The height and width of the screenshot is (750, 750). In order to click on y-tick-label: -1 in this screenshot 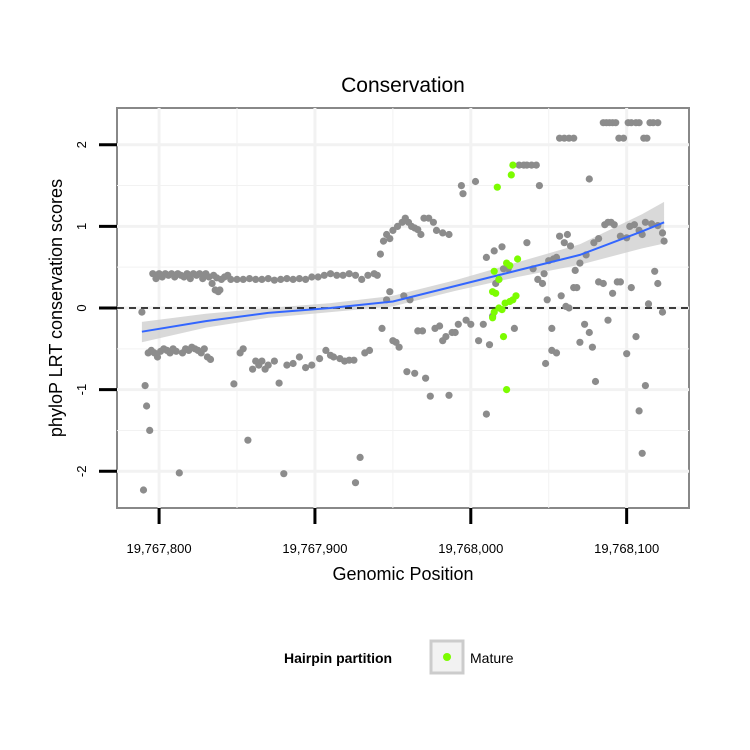, I will do `click(81, 390)`.